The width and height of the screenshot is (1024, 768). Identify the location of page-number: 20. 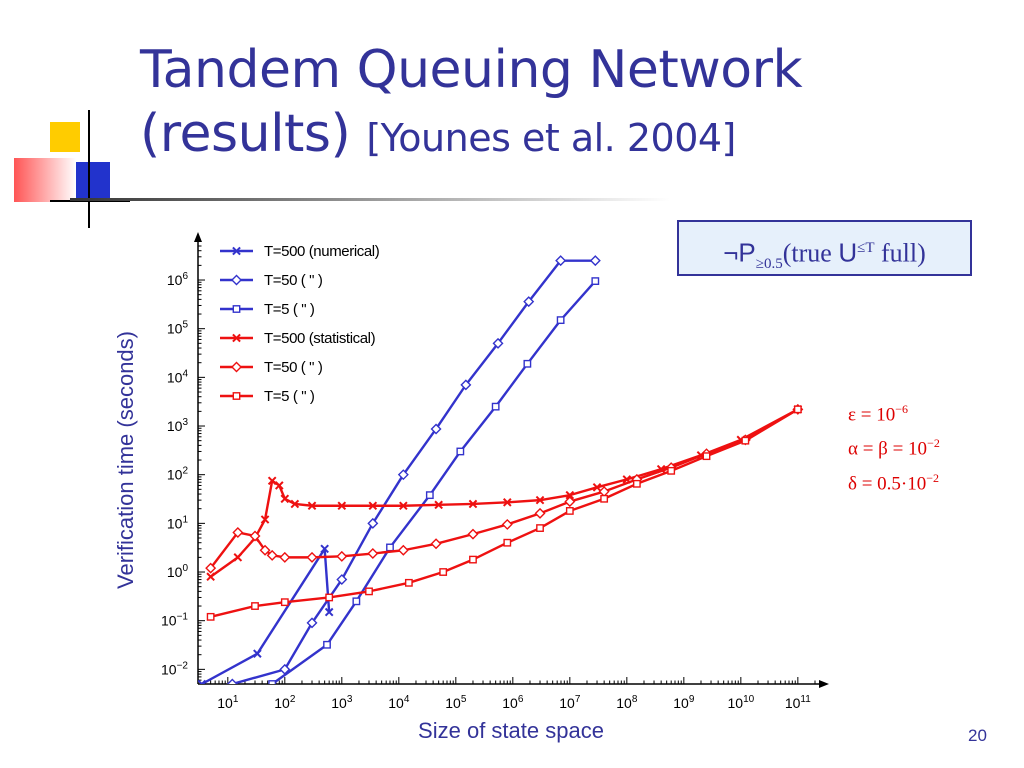
(977, 735).